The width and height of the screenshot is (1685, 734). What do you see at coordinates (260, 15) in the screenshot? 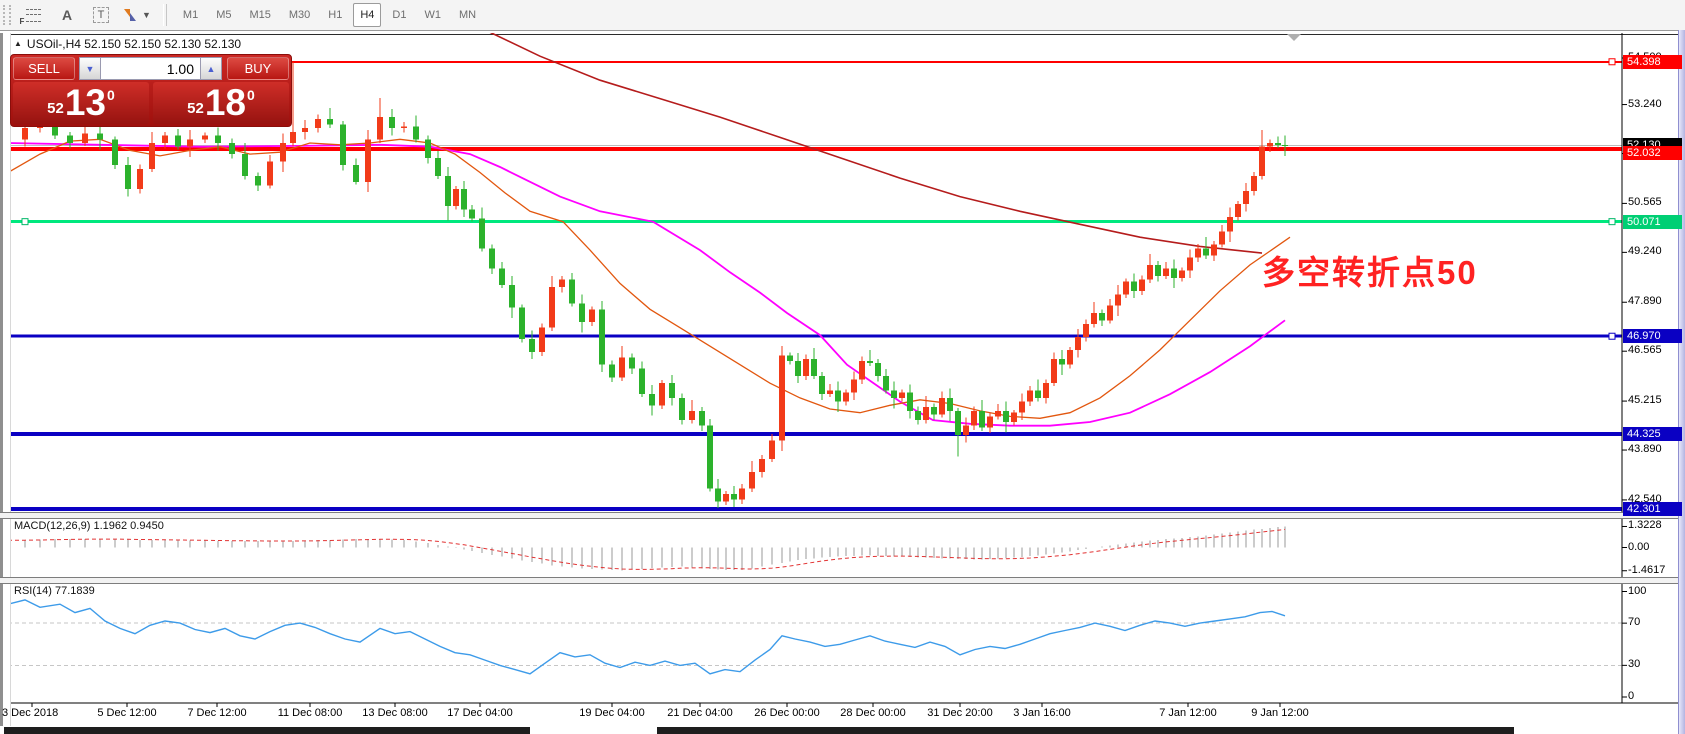
I see `timeframe-button-m15: M15` at bounding box center [260, 15].